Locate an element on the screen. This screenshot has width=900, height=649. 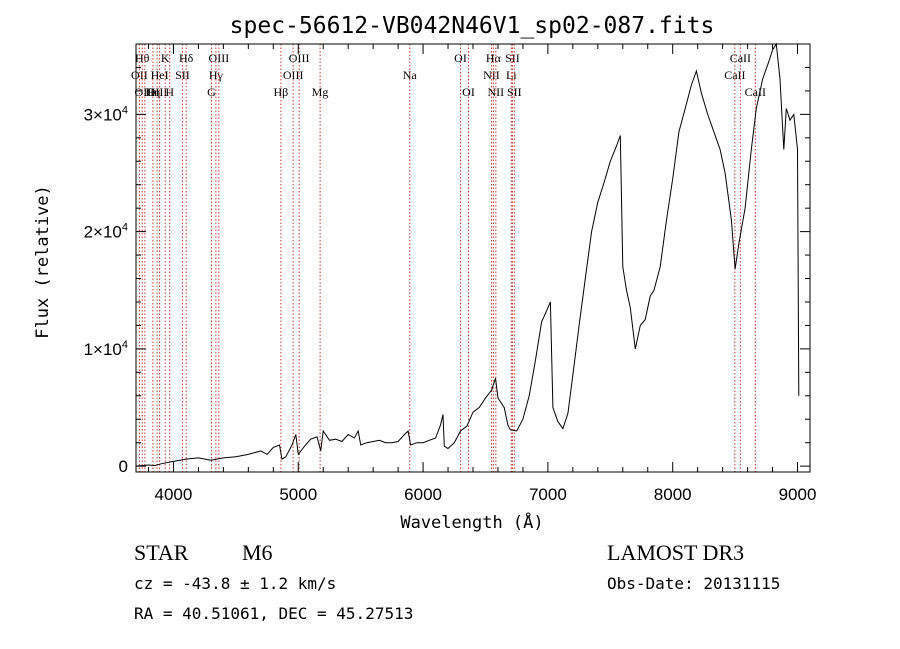
y-axis-label: Flux (relative) is located at coordinates (43, 262).